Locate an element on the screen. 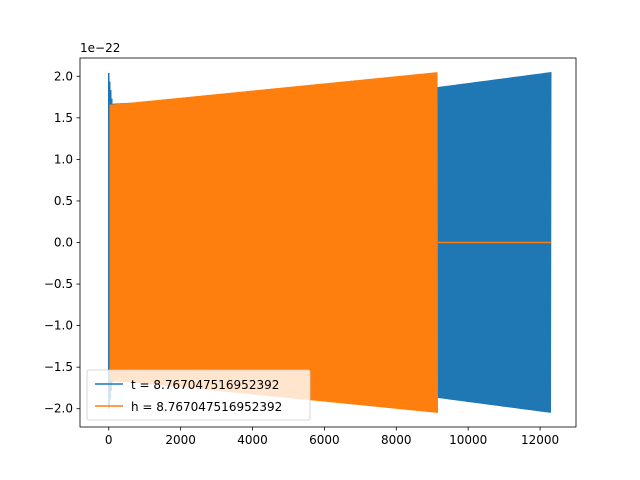 Image resolution: width=640 pixels, height=480 pixels. y-tick-label: −2.0 is located at coordinates (58, 409).